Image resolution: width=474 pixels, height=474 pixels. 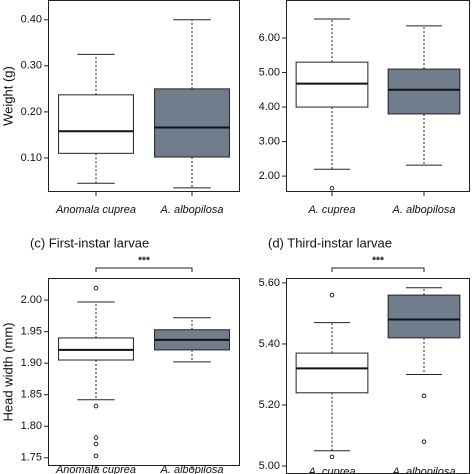 I want to click on y-tick-label: 1.85, so click(x=31, y=395).